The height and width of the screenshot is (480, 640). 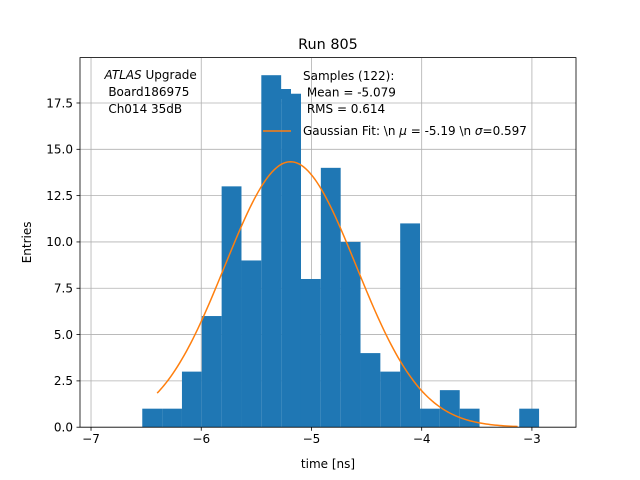 What do you see at coordinates (63, 381) in the screenshot?
I see `y-tick-label: 2.5` at bounding box center [63, 381].